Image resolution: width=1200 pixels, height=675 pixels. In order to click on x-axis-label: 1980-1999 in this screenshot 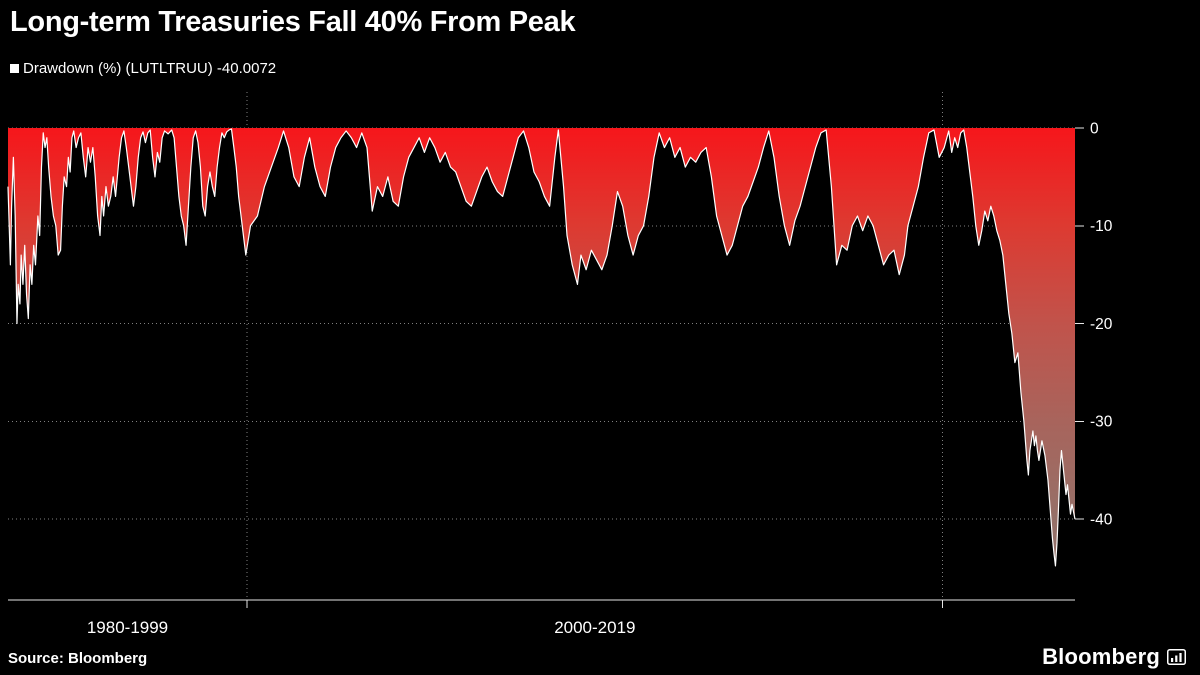, I will do `click(127, 627)`.